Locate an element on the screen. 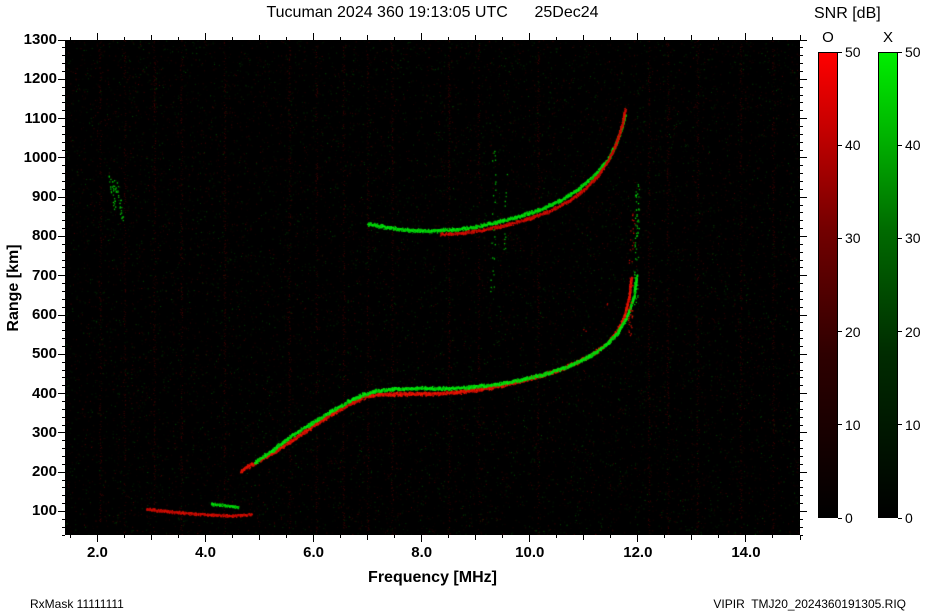 Image resolution: width=932 pixels, height=614 pixels. y-tick-label: 1100 is located at coordinates (40, 118).